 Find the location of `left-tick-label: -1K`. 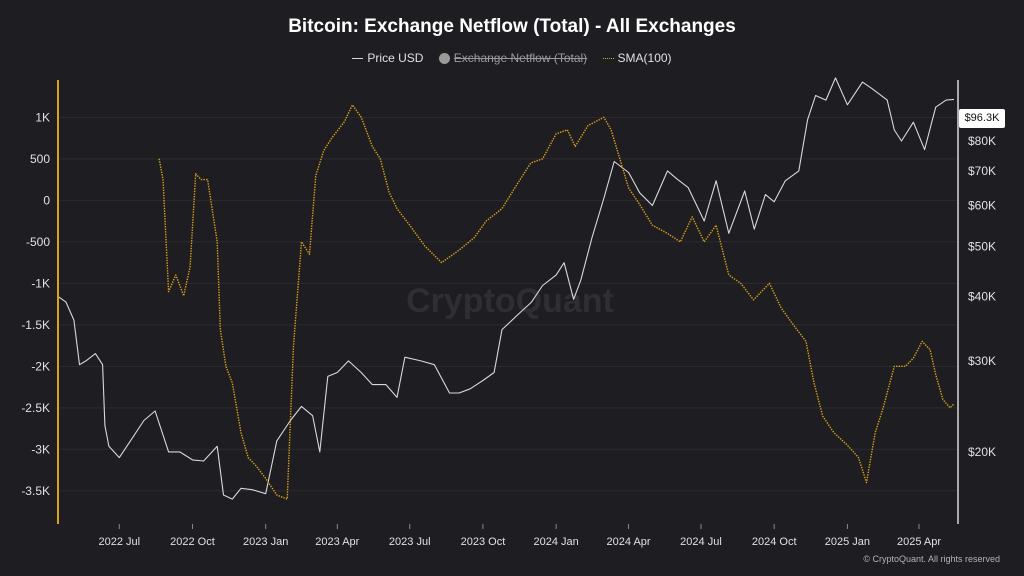

left-tick-label: -1K is located at coordinates (40, 283).